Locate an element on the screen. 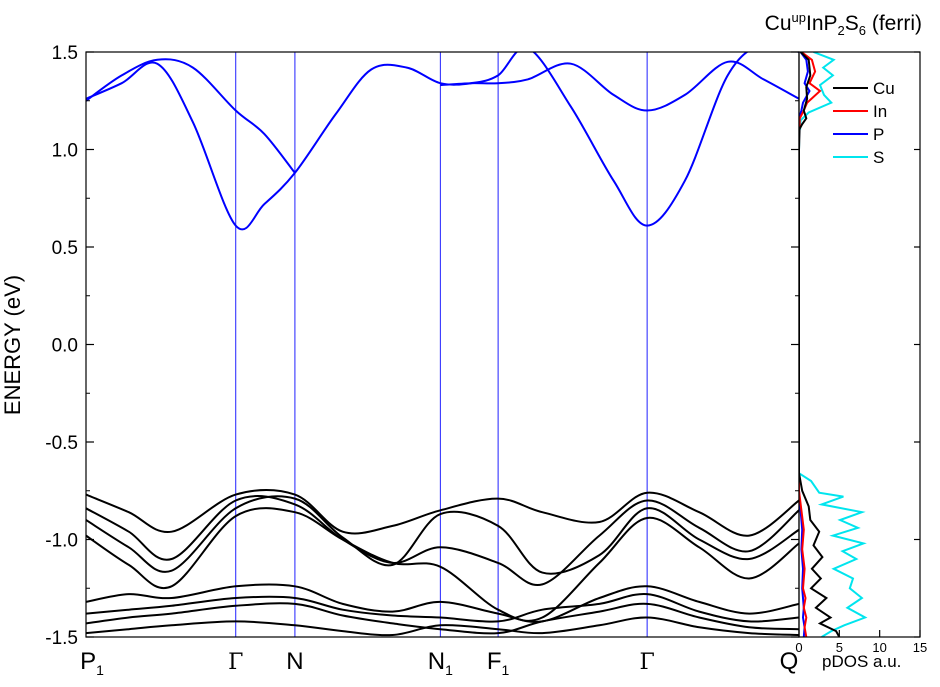  pdos-x-tick-label: 5 is located at coordinates (839, 647).